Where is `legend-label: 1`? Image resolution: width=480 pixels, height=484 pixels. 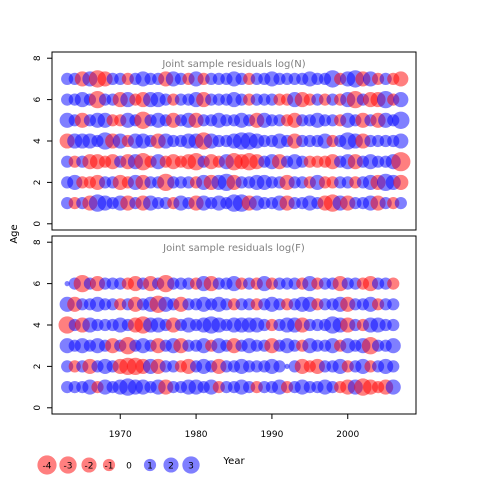
legend-label: 1 is located at coordinates (150, 467).